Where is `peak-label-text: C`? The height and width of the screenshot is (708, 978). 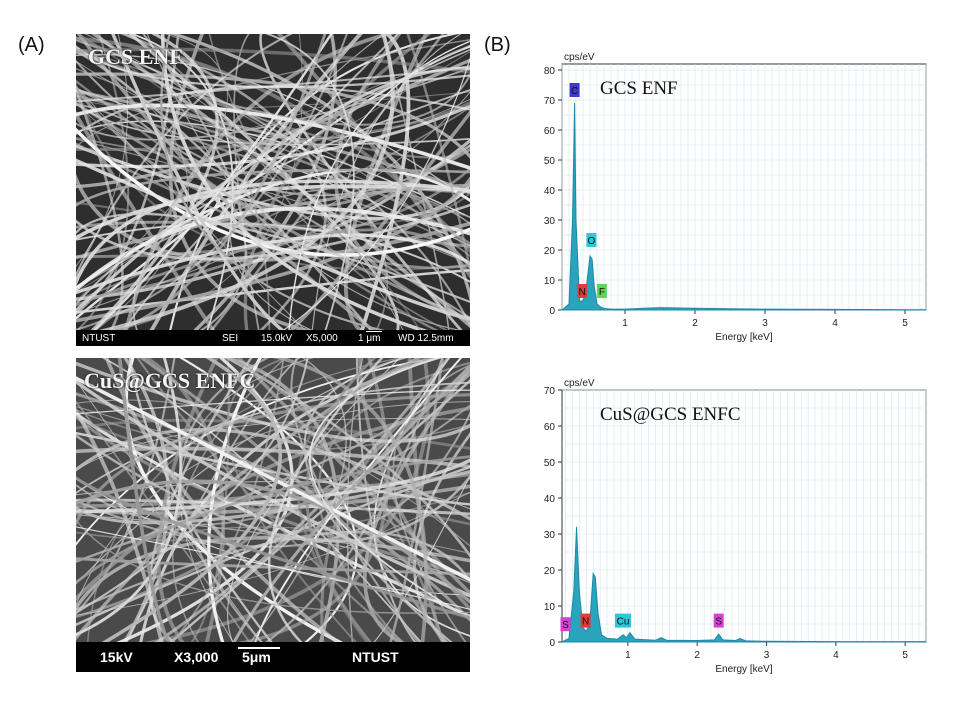
peak-label-text: C is located at coordinates (574, 91).